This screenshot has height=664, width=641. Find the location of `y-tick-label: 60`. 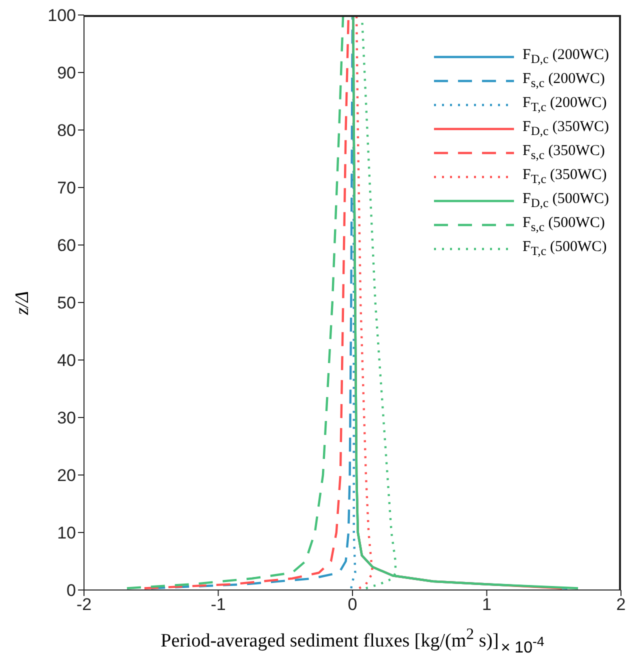

y-tick-label: 60 is located at coordinates (66, 246).